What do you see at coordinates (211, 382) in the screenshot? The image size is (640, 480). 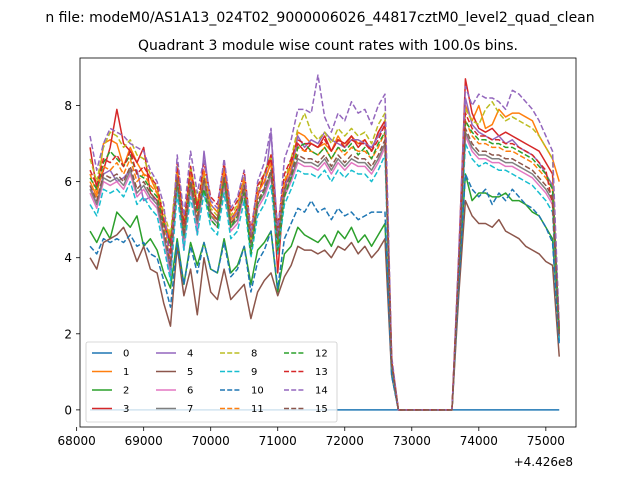 I see `legend-box` at bounding box center [211, 382].